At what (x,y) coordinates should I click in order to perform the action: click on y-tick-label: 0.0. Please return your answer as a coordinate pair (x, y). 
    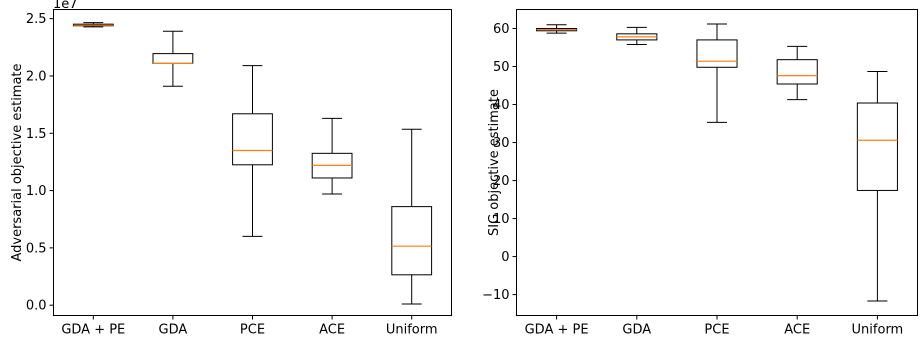
    Looking at the image, I should click on (36, 306).